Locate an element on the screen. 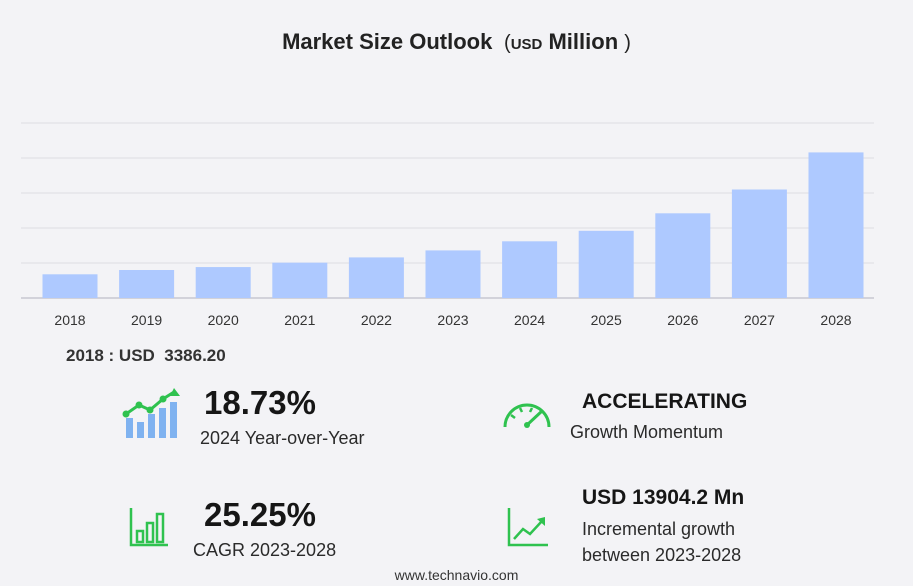  unit-close-paren: ) is located at coordinates (627, 43).